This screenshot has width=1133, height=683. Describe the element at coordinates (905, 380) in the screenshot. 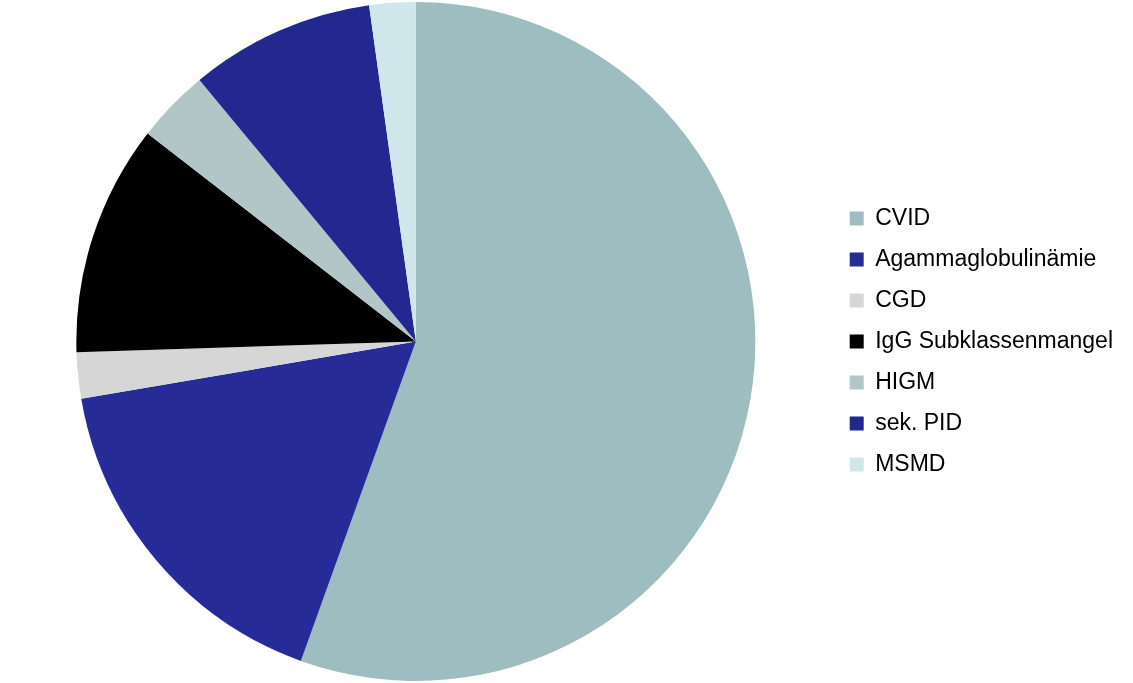

I see `legend-label: HIGM` at that location.